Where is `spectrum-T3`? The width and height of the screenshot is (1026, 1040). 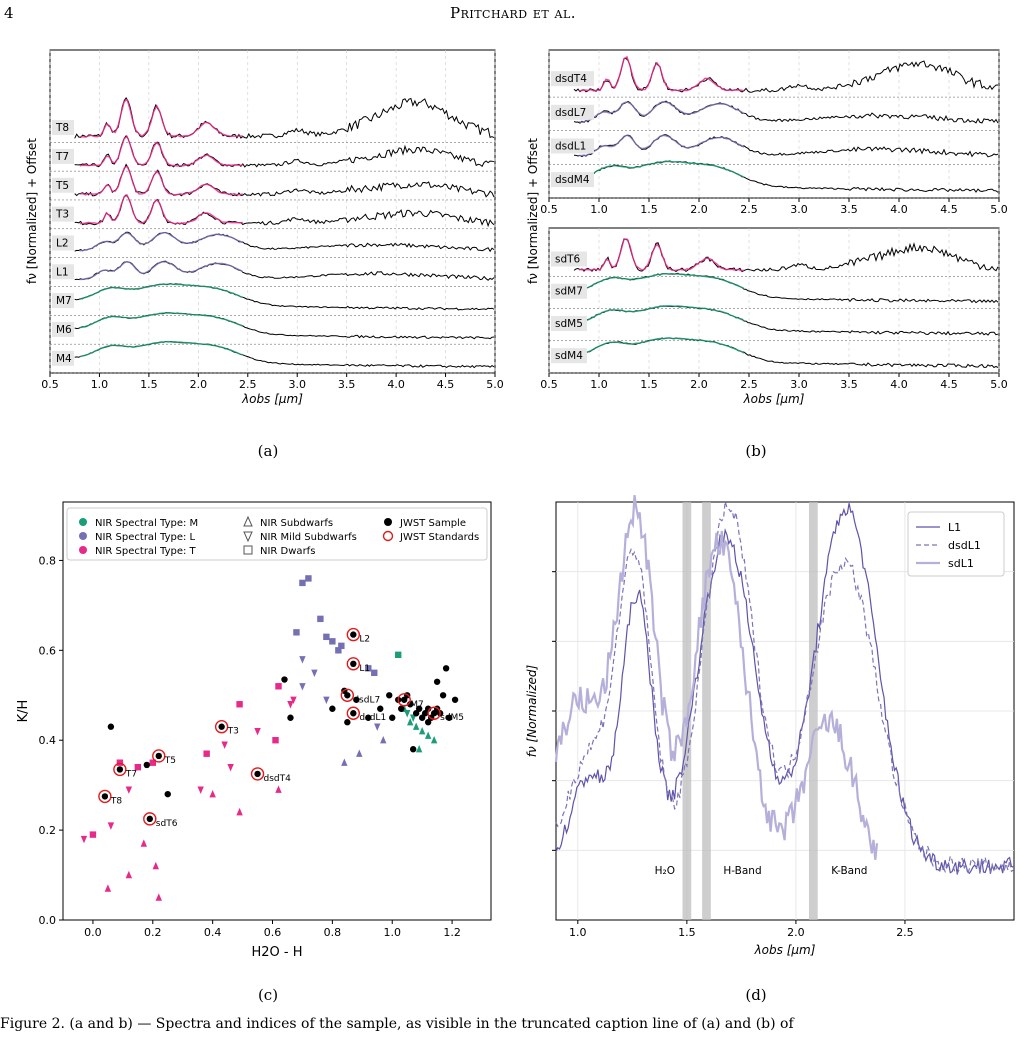
spectrum-T3 is located at coordinates (284, 211).